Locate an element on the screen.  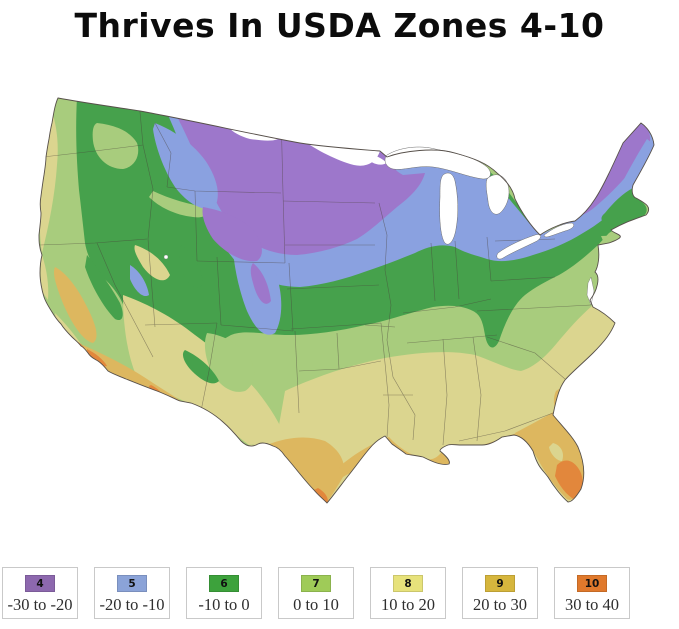
zone-7-west-patches is located at coordinates (173, 257).